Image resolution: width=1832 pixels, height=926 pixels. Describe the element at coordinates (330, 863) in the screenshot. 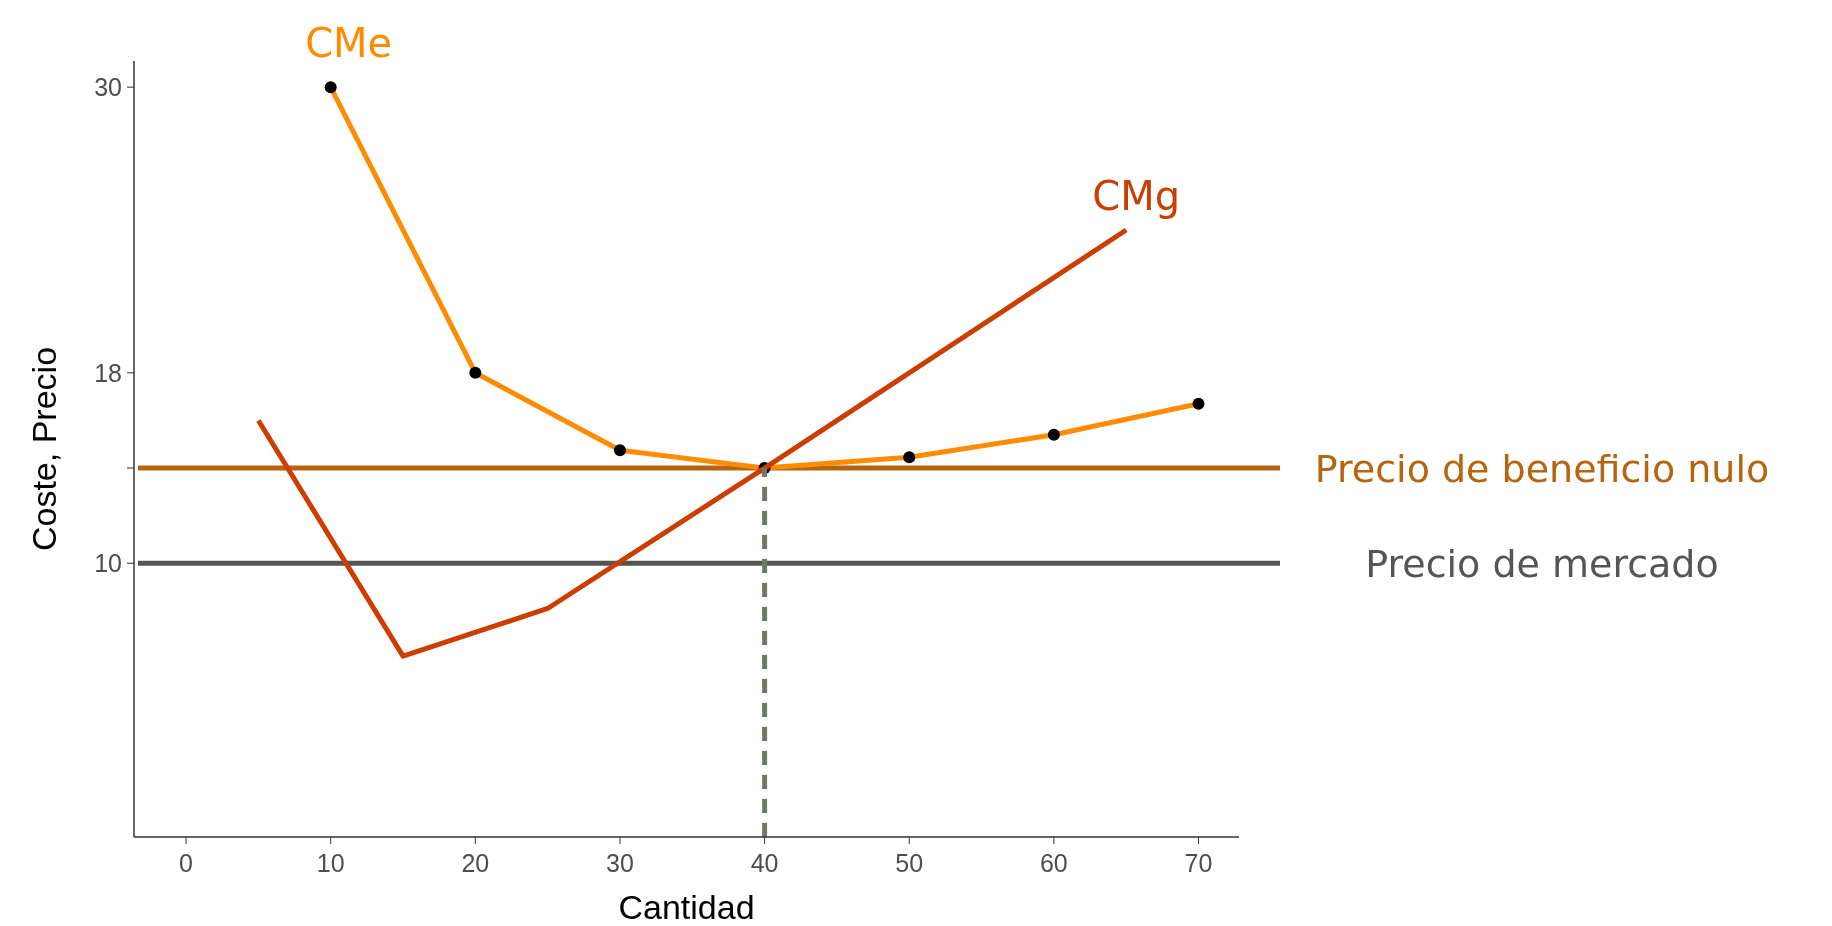

I see `x-tick-label: 10` at that location.